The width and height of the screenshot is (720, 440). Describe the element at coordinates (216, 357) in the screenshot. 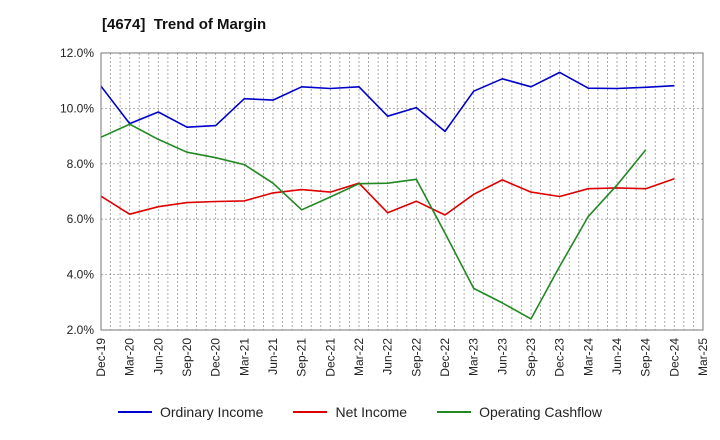

I see `x-tick-label: Dec-20` at that location.